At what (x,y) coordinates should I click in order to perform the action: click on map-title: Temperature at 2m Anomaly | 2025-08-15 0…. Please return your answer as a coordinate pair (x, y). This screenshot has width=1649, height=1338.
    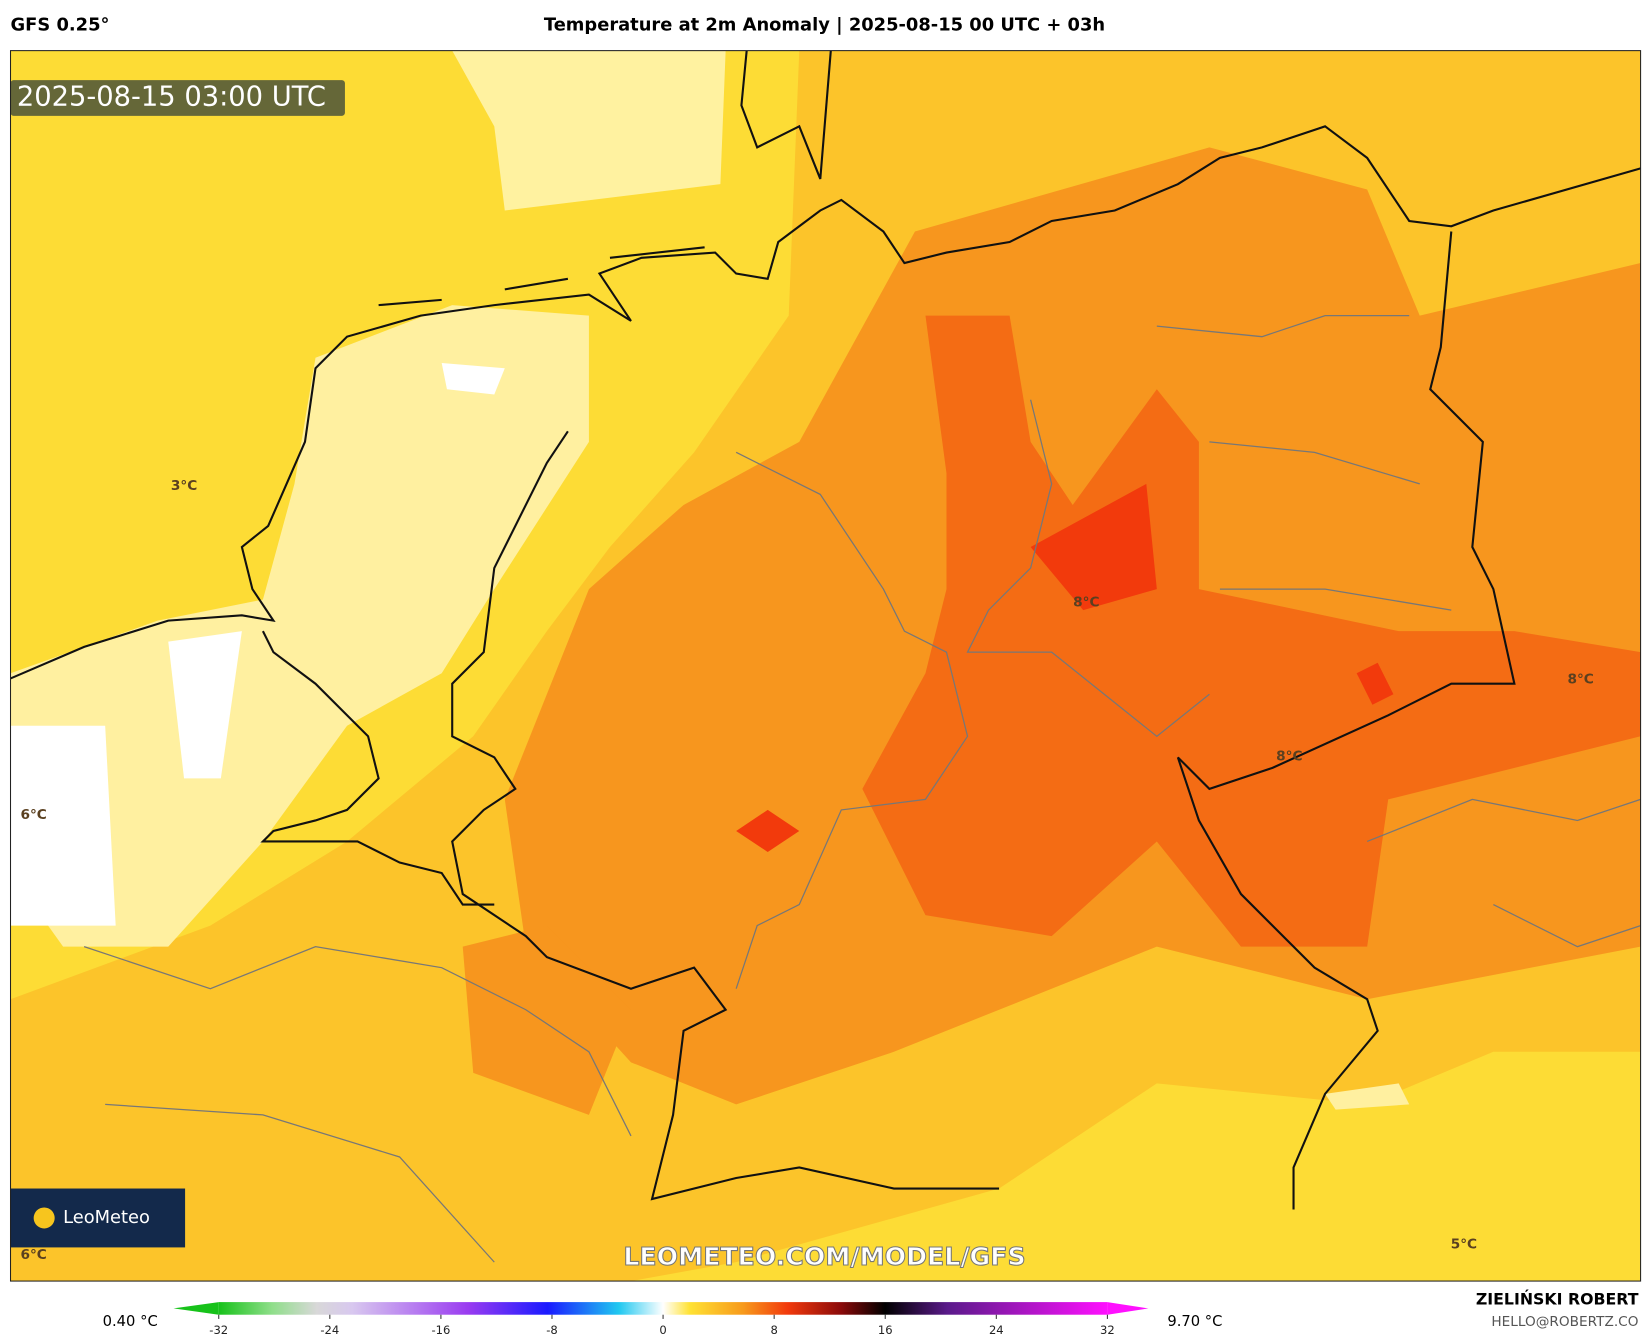
    Looking at the image, I should click on (824, 24).